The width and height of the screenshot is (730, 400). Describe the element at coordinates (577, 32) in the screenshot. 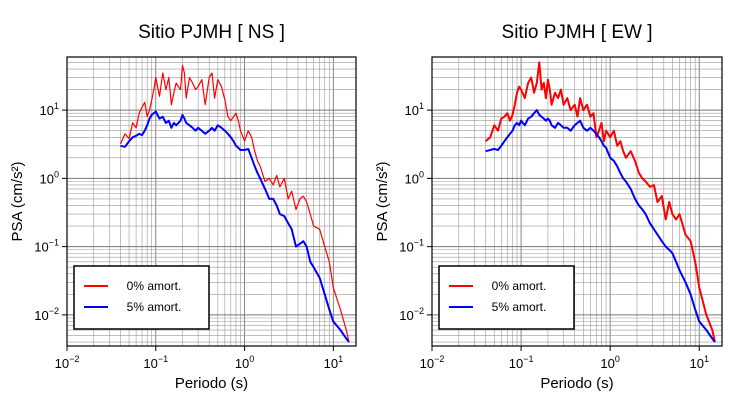

I see `chart-title: Sitio PJMH [ EW ]` at that location.